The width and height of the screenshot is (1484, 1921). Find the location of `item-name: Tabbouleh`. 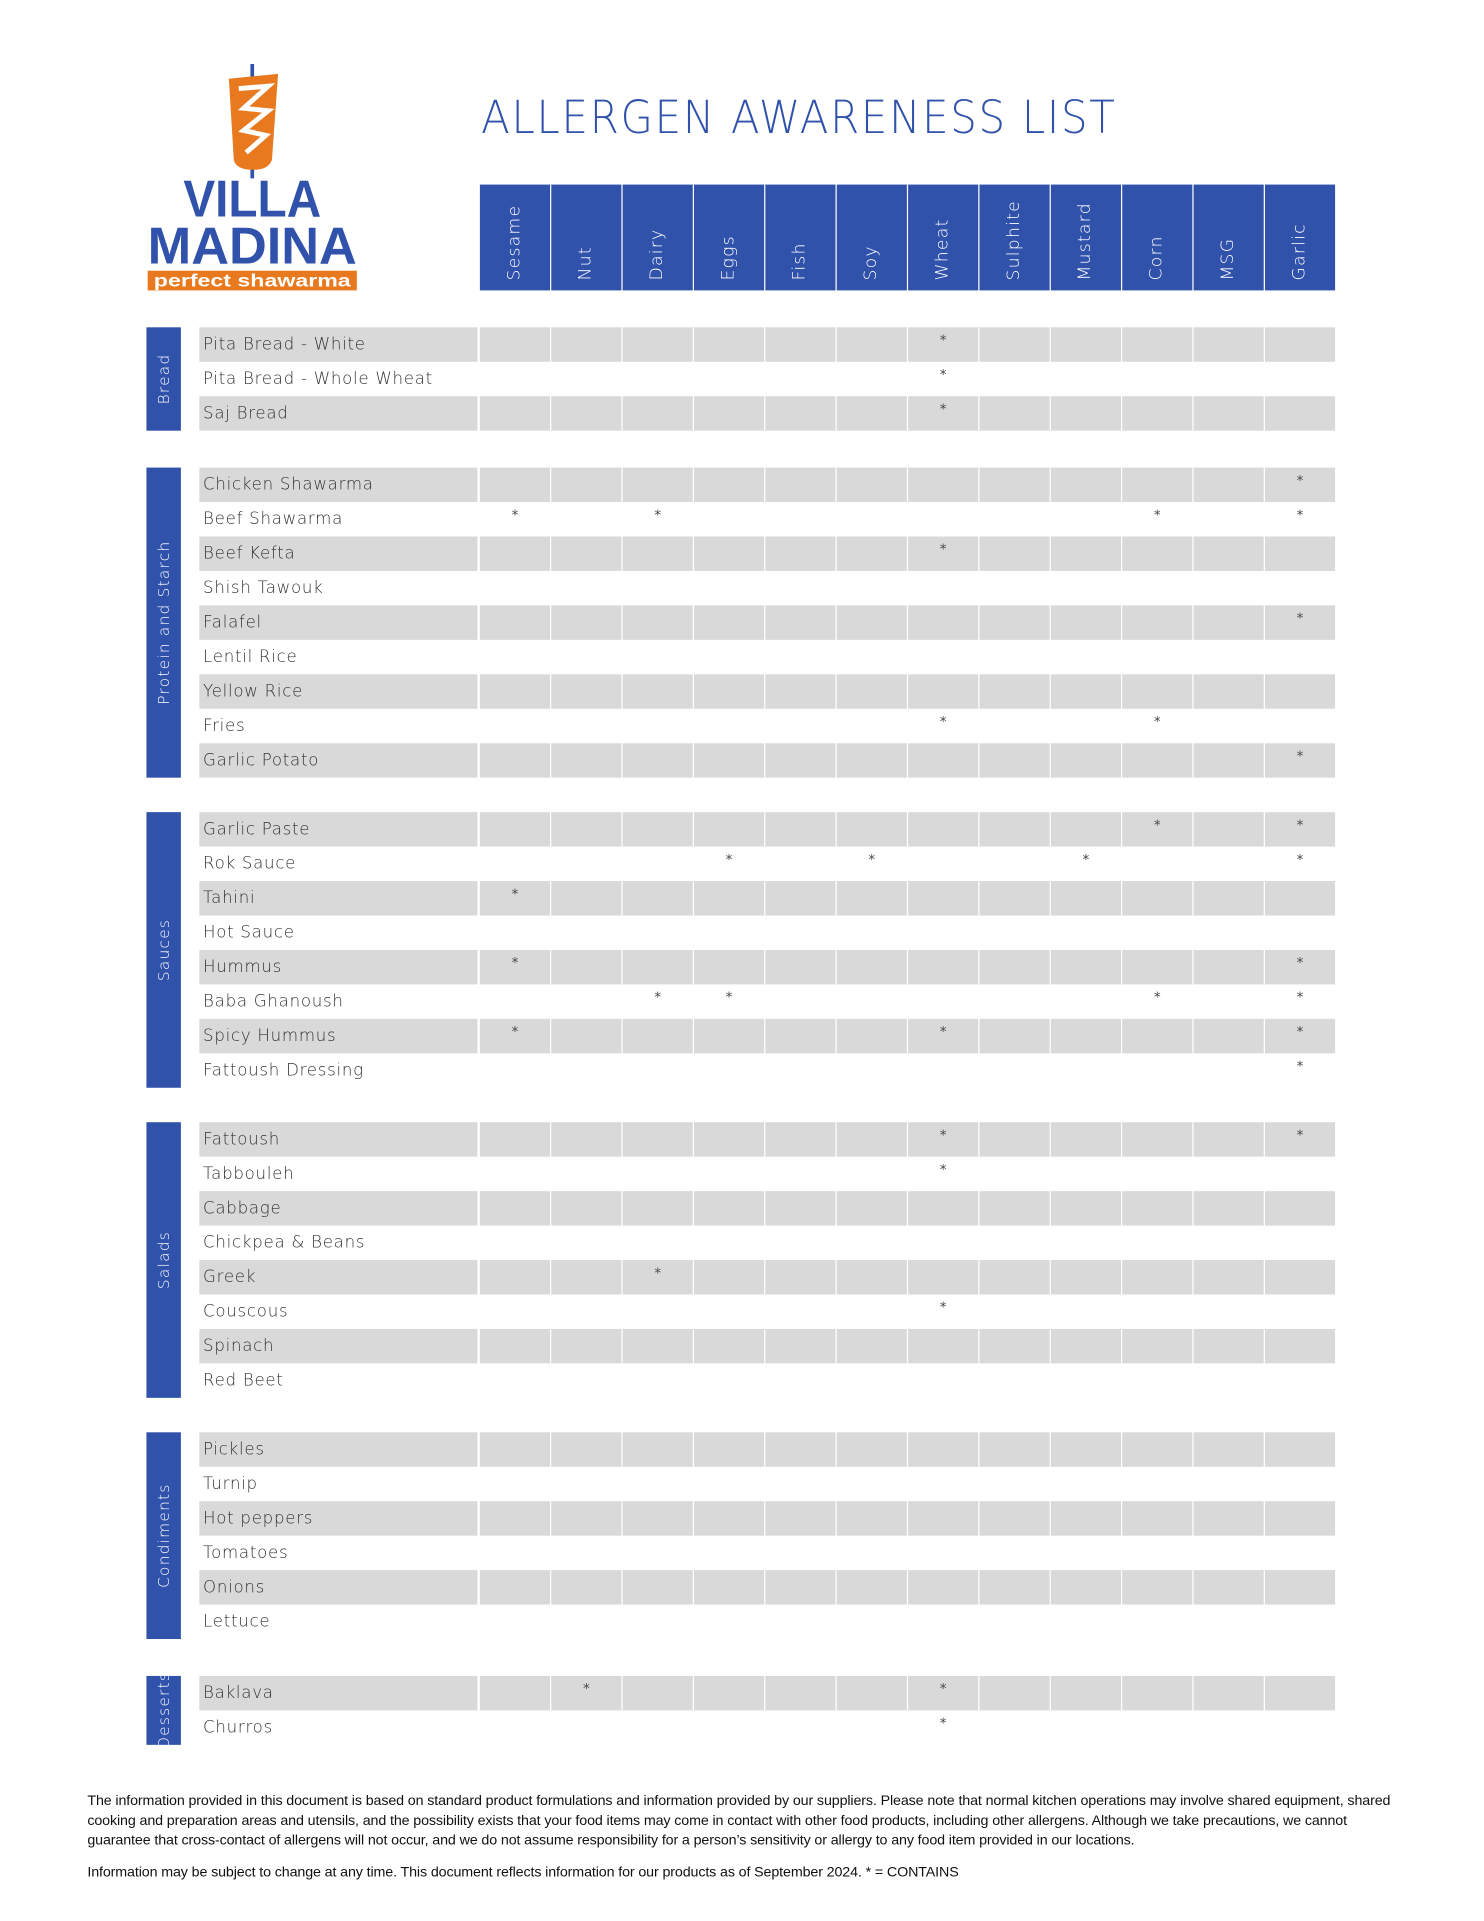

item-name: Tabbouleh is located at coordinates (249, 1174).